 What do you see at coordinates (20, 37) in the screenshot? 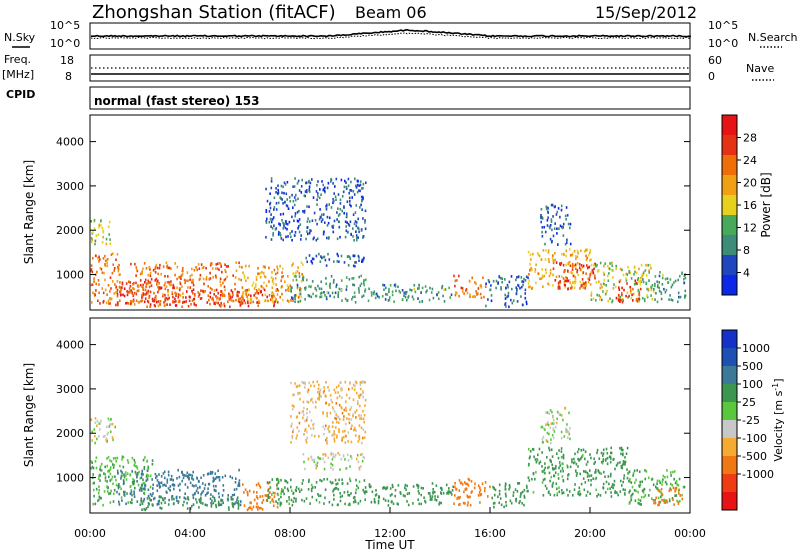
I see `noise-sky-label: N.Sky` at bounding box center [20, 37].